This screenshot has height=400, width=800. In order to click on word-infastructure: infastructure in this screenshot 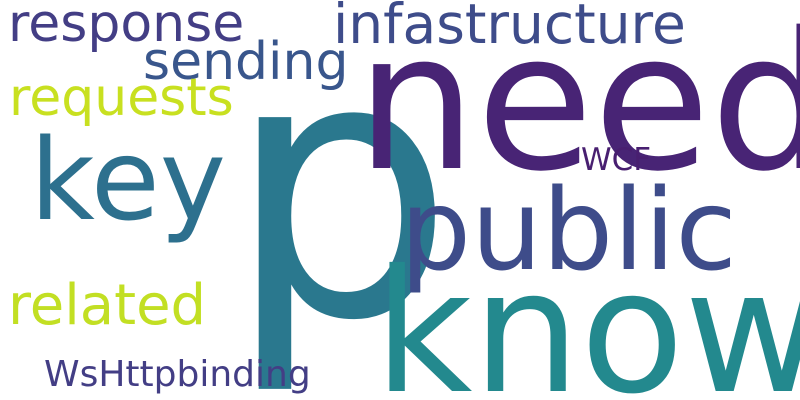, I will do `click(509, 28)`.